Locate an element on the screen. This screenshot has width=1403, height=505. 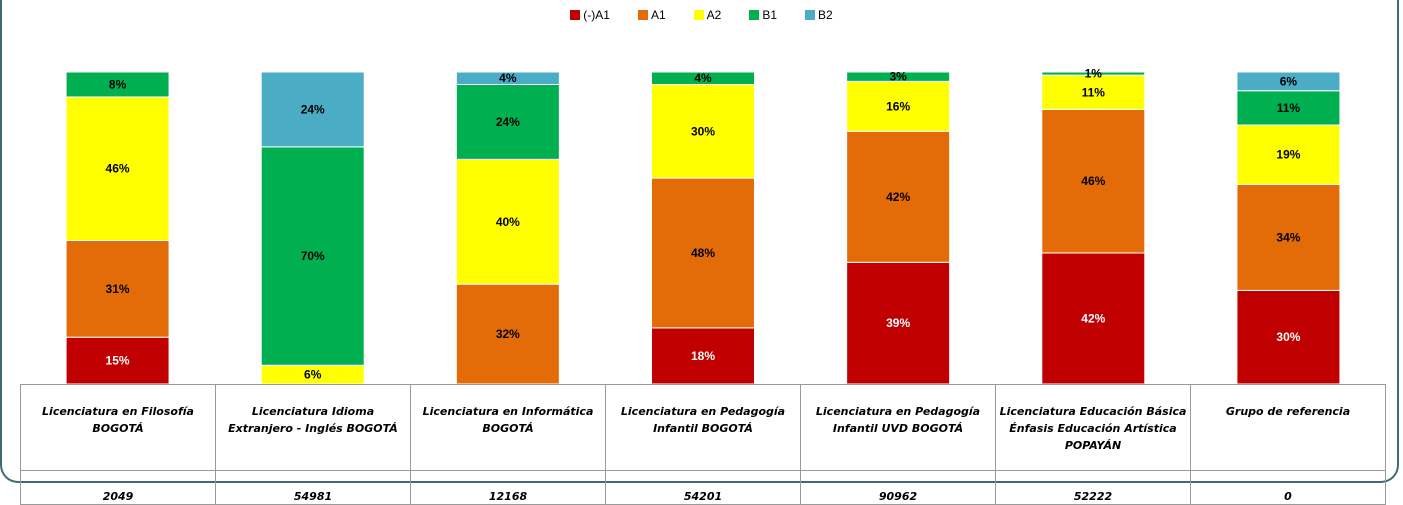
legend-item-3: B1 is located at coordinates (763, 15).